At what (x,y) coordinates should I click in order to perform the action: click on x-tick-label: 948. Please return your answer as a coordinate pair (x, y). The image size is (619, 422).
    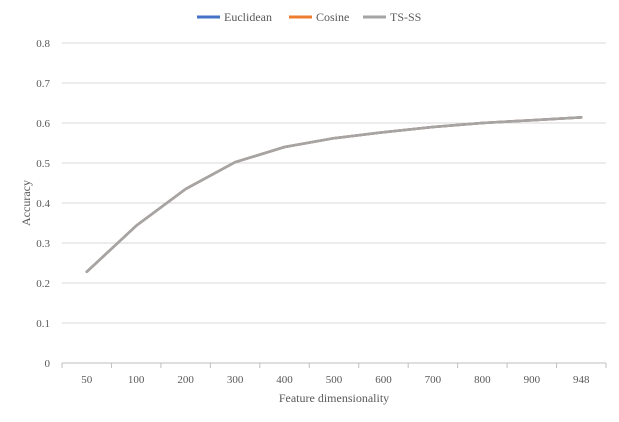
    Looking at the image, I should click on (581, 380).